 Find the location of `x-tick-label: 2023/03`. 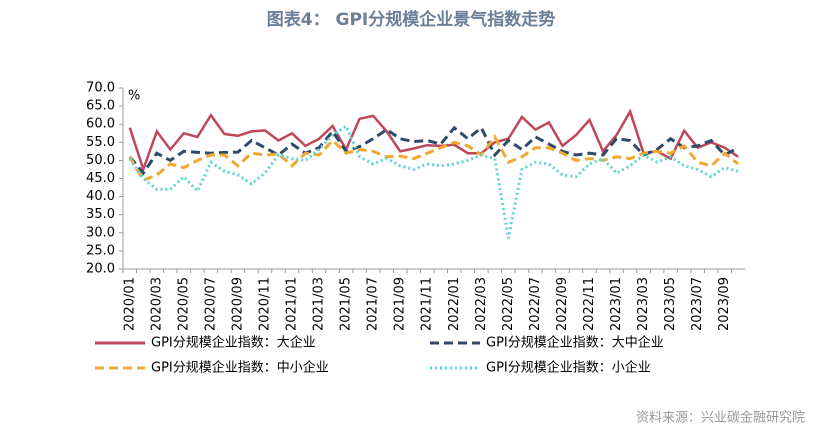

x-tick-label: 2023/03 is located at coordinates (643, 304).